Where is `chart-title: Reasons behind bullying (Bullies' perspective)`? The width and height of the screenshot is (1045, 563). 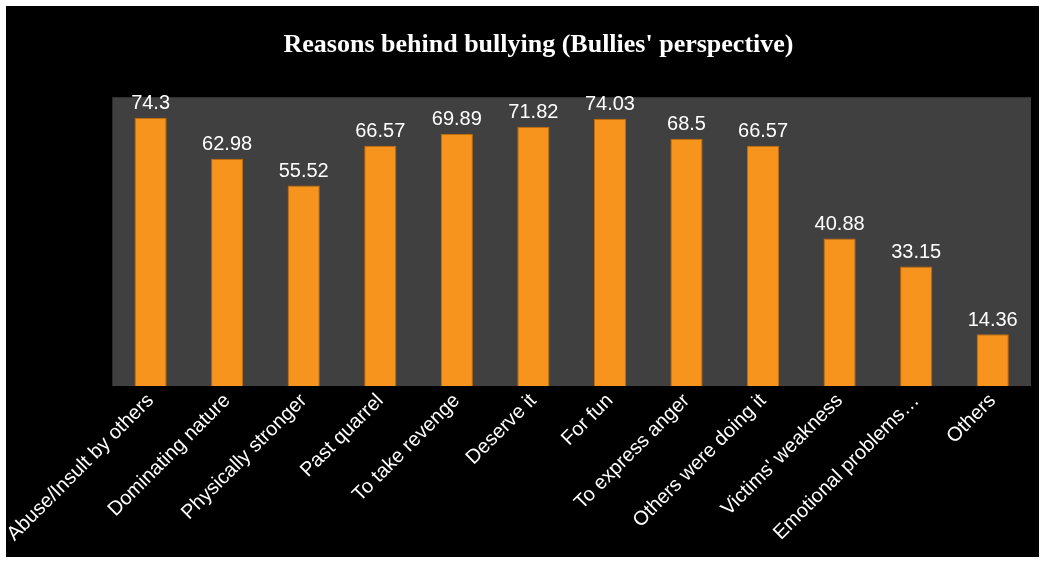 chart-title: Reasons behind bullying (Bullies' perspective) is located at coordinates (538, 44).